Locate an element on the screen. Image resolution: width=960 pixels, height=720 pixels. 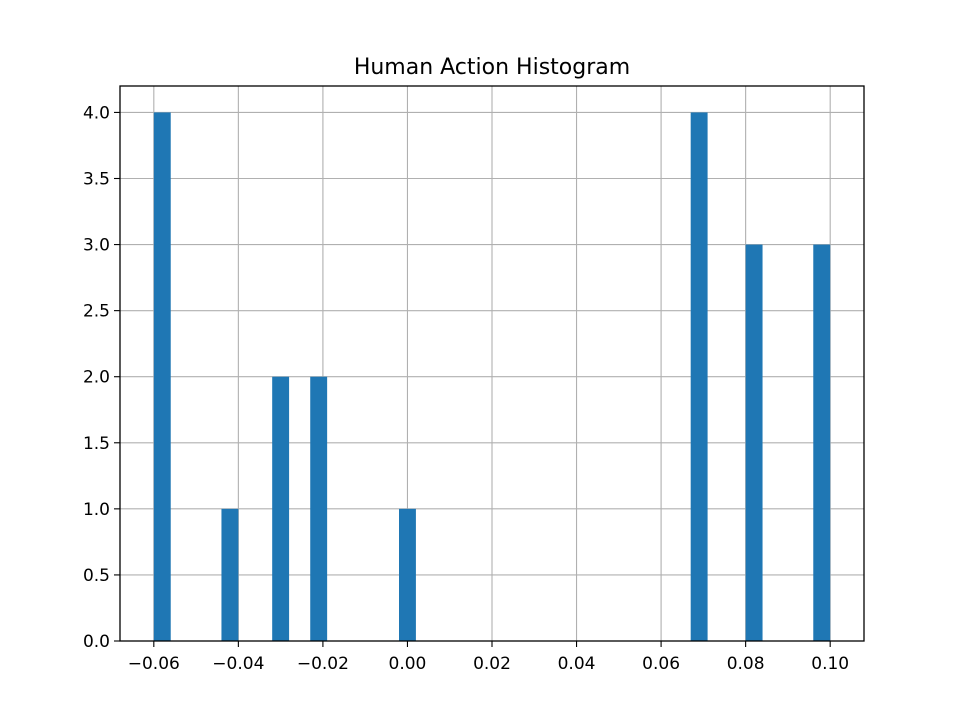
y-tick-label: 2.0 is located at coordinates (96, 378).